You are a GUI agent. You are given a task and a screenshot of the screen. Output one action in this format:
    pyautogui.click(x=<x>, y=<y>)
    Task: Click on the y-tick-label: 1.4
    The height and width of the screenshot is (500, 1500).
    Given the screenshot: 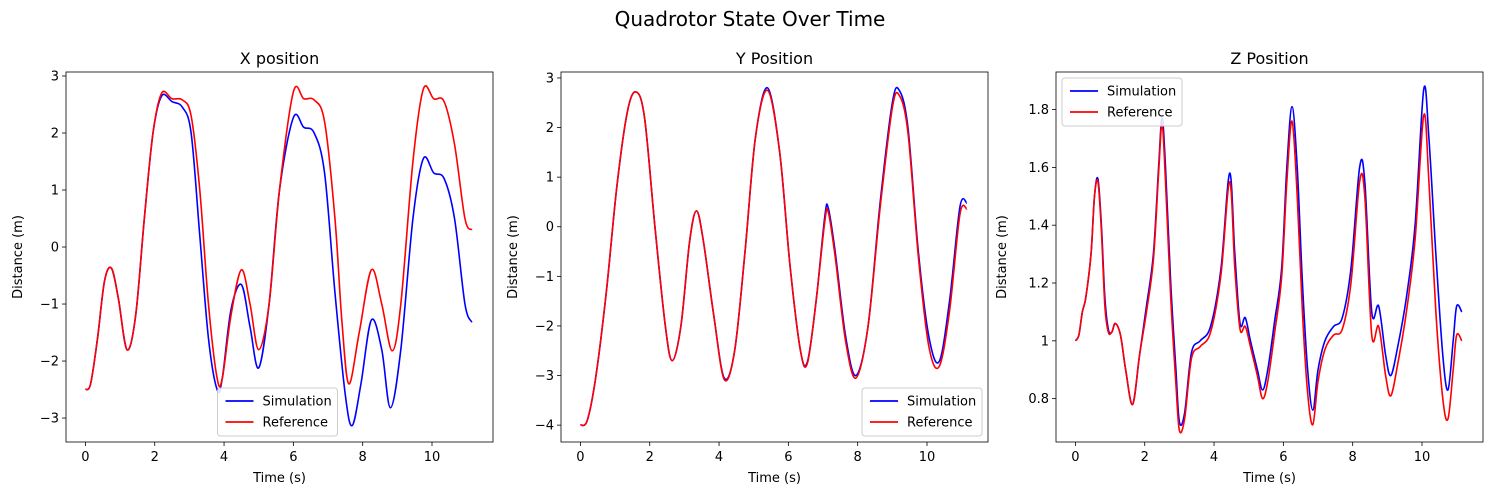 What is the action you would take?
    pyautogui.click(x=1038, y=226)
    